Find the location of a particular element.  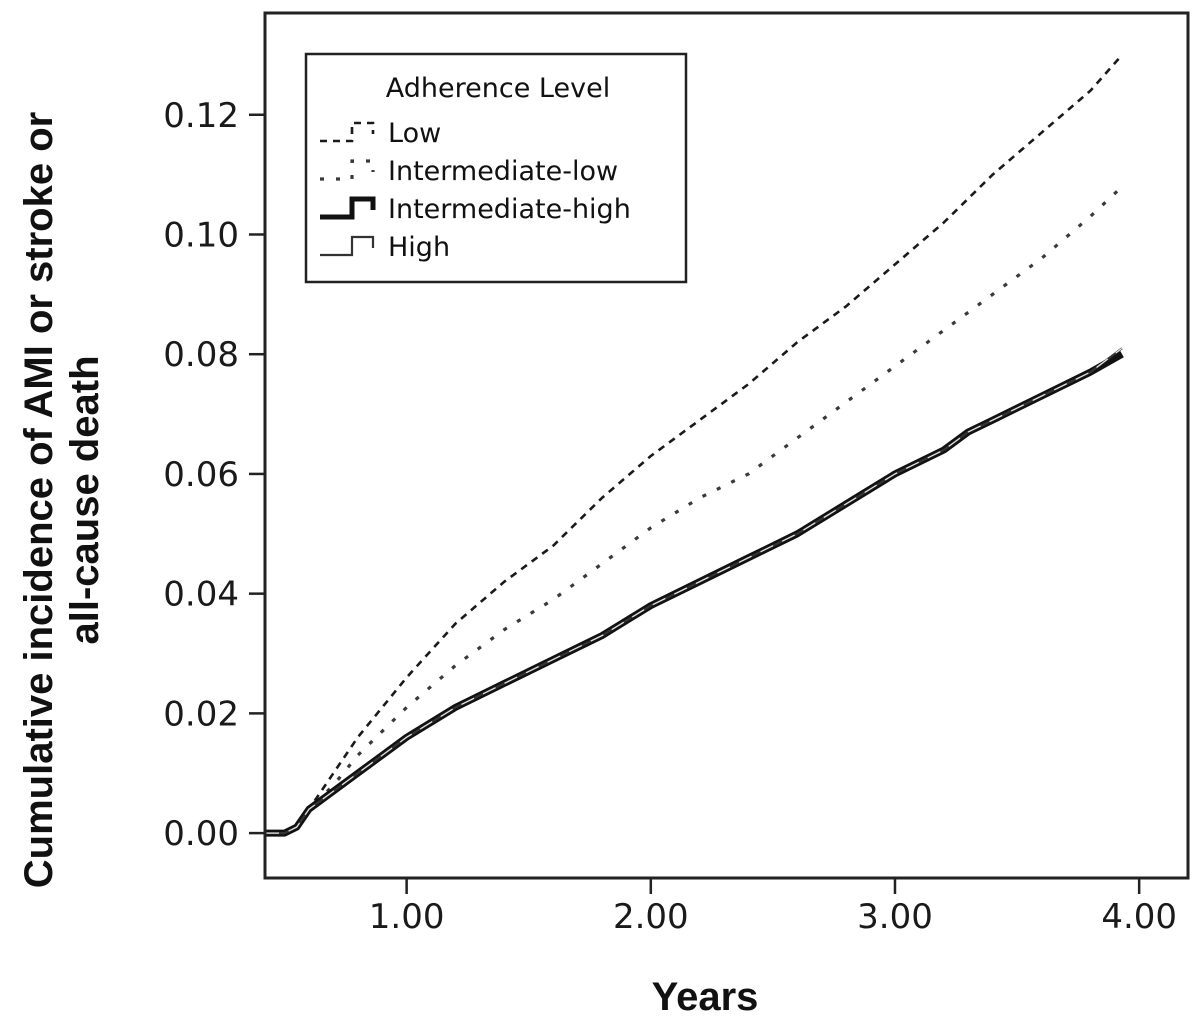

y-tick-label: 0.04 is located at coordinates (201, 595).